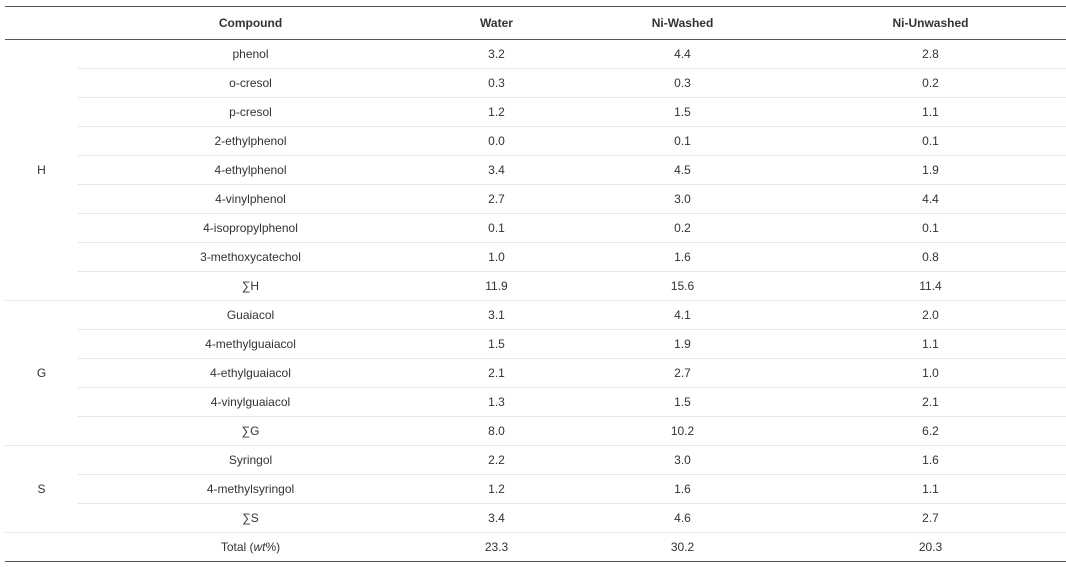 This screenshot has width=1066, height=567. Describe the element at coordinates (41, 489) in the screenshot. I see `group-label: S` at that location.